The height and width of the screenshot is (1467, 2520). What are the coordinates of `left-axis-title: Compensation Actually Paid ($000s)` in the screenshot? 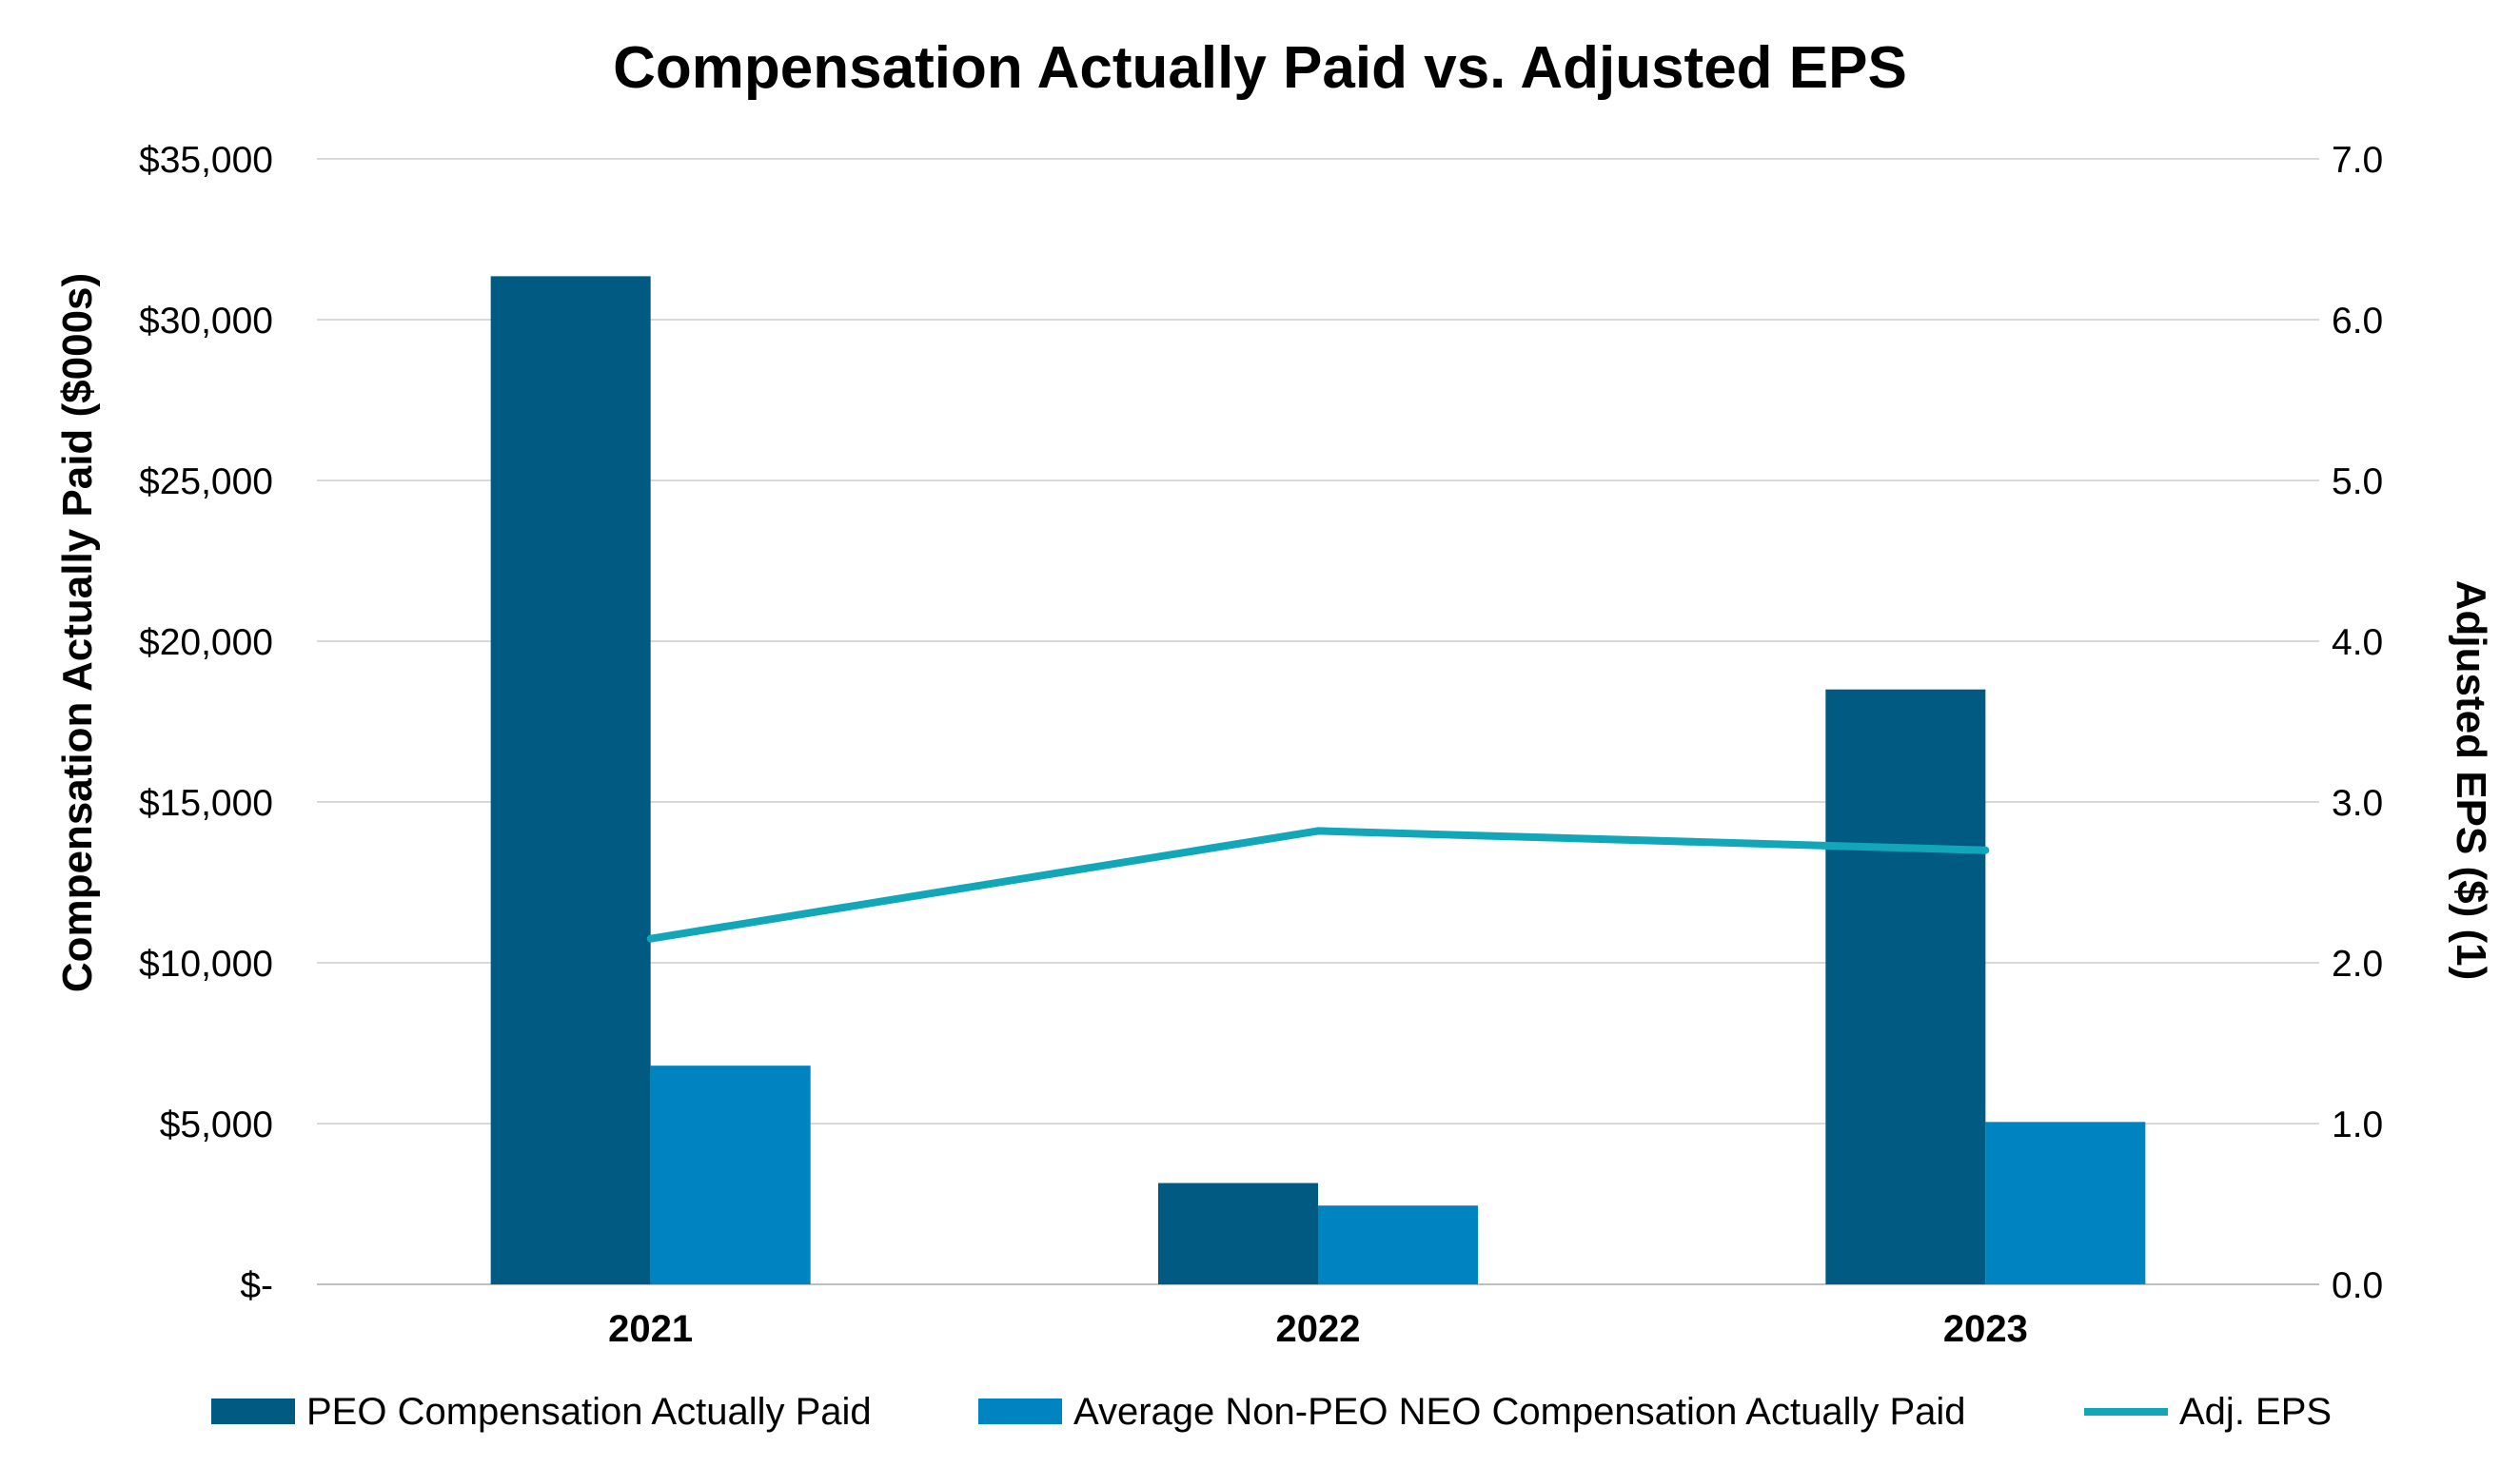 It's located at (77, 632).